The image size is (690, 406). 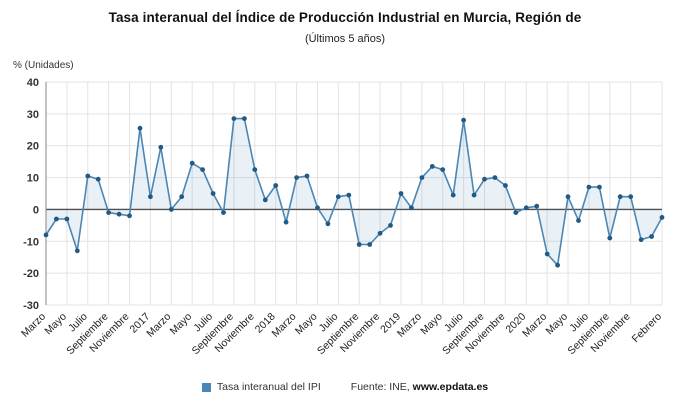 What do you see at coordinates (31, 306) in the screenshot?
I see `y-tick-label: -30` at bounding box center [31, 306].